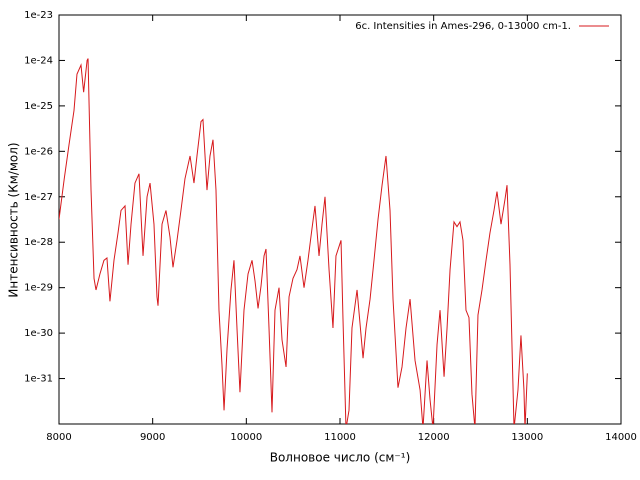 The height and width of the screenshot is (480, 640). I want to click on x-axis-label: Волновое число (см⁻¹), so click(340, 458).